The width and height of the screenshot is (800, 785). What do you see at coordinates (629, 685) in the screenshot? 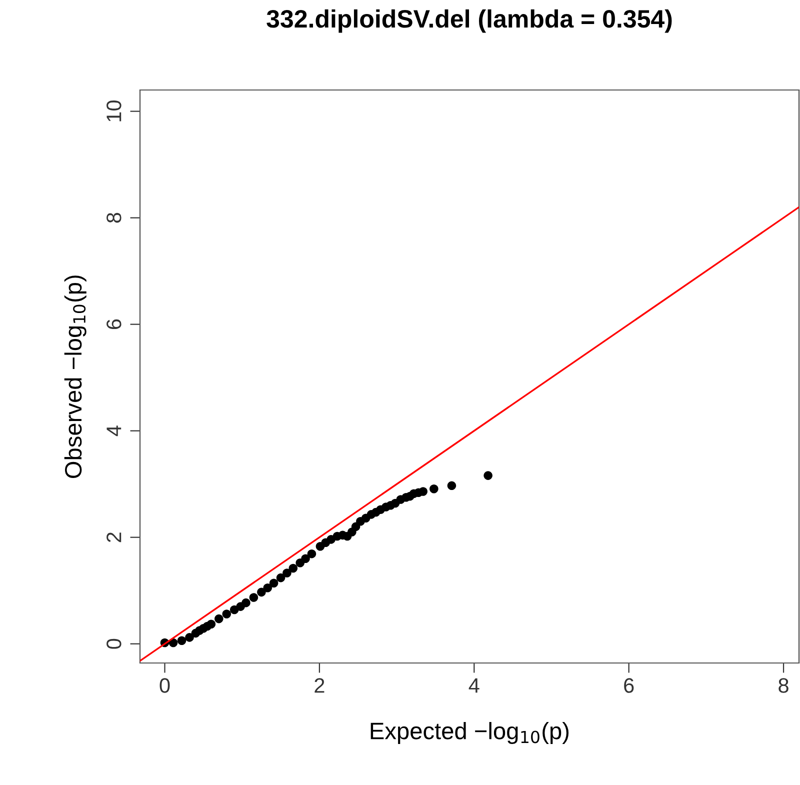
I see `x-tick-label: 6` at bounding box center [629, 685].